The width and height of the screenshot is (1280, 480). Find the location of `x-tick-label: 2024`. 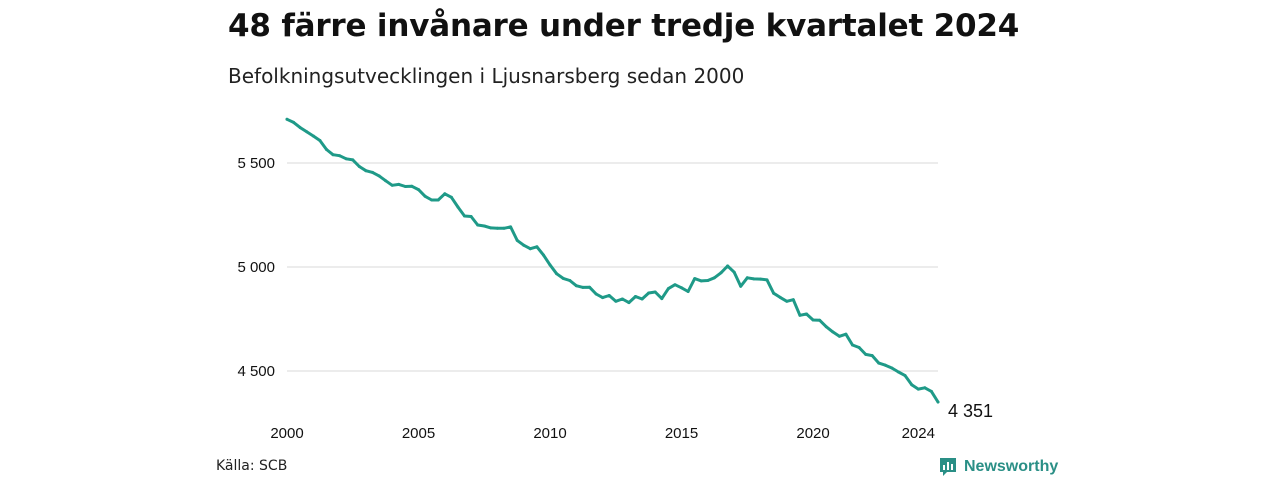

x-tick-label: 2024 is located at coordinates (918, 433).